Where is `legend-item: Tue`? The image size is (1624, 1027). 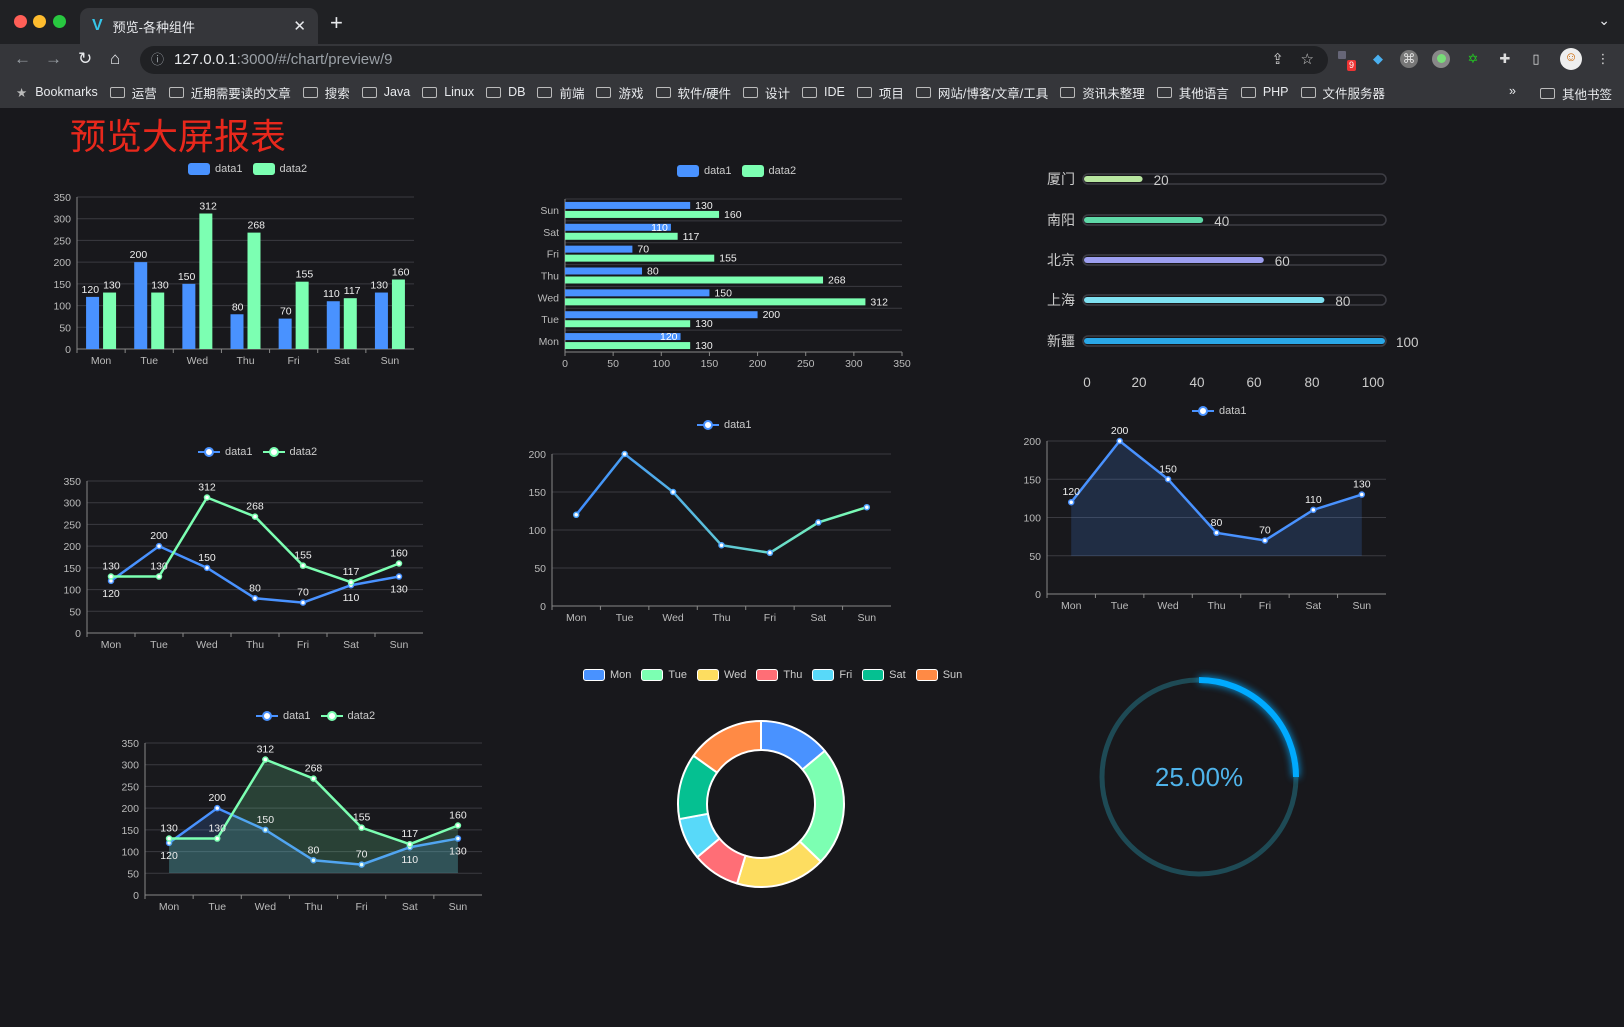
legend-item: Tue is located at coordinates (664, 675).